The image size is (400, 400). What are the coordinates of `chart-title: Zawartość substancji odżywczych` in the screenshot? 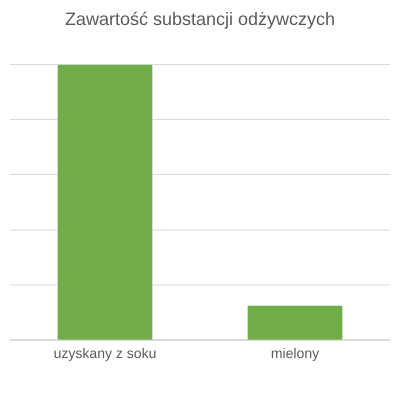 It's located at (200, 19).